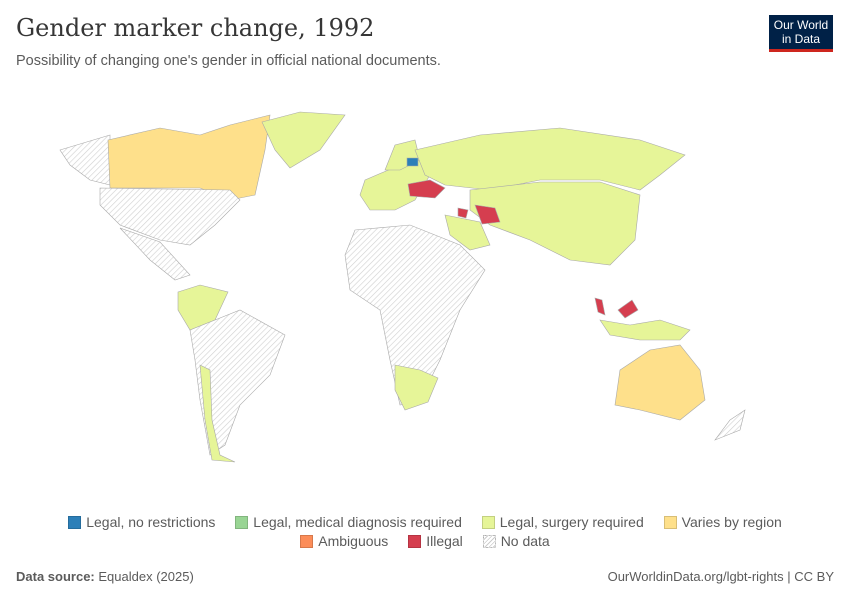 Image resolution: width=850 pixels, height=600 pixels. What do you see at coordinates (170, 216) in the screenshot?
I see `region-usa` at bounding box center [170, 216].